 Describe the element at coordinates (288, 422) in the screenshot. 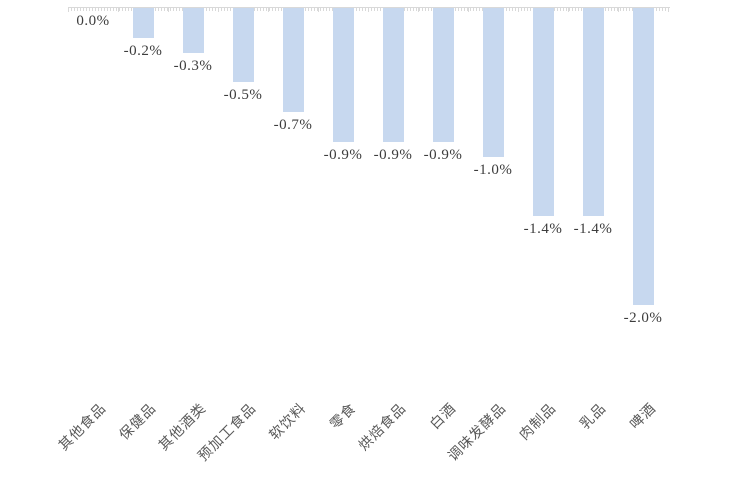

I see `category-label: 软饮料` at that location.